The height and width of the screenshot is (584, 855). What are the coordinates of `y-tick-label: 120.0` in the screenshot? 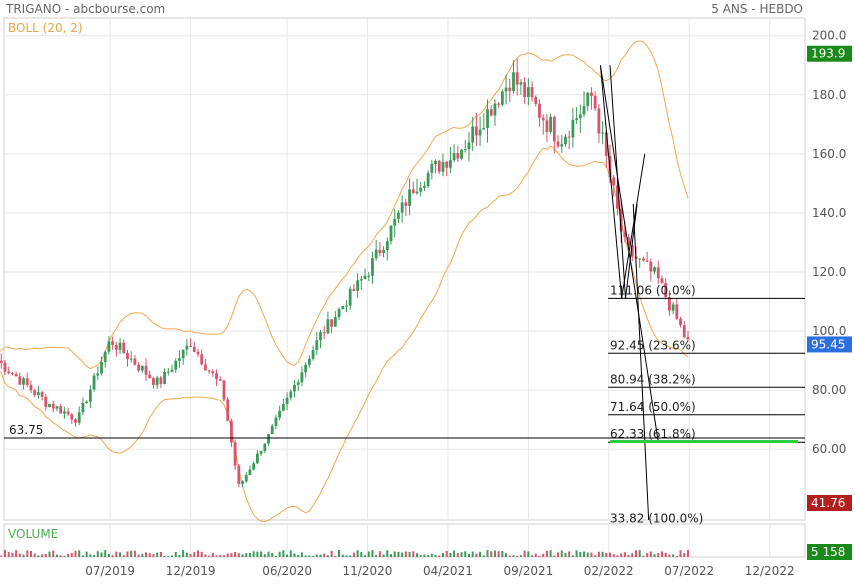 It's located at (829, 272).